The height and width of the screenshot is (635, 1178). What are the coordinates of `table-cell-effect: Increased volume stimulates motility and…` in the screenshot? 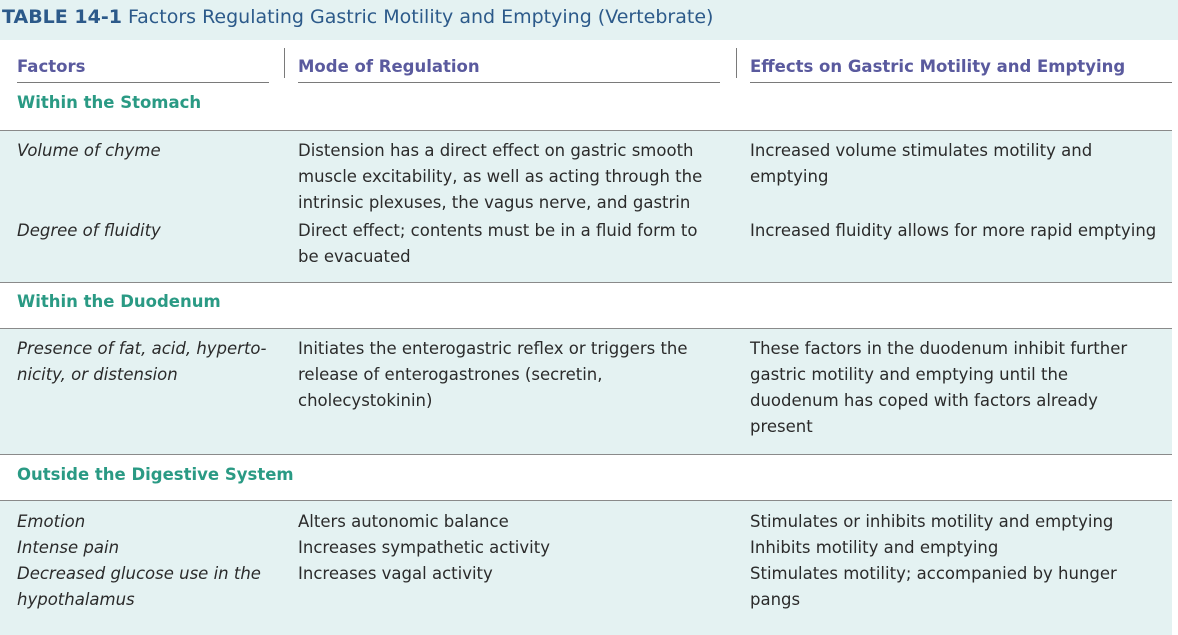 It's located at (921, 163).